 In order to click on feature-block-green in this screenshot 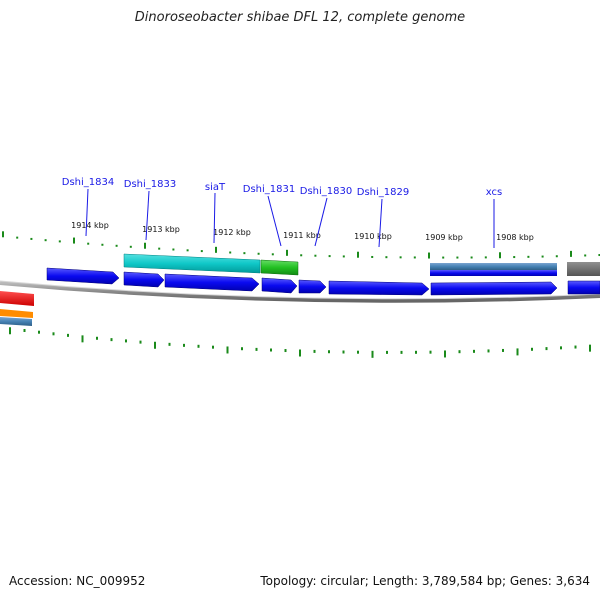, I will do `click(279, 267)`.